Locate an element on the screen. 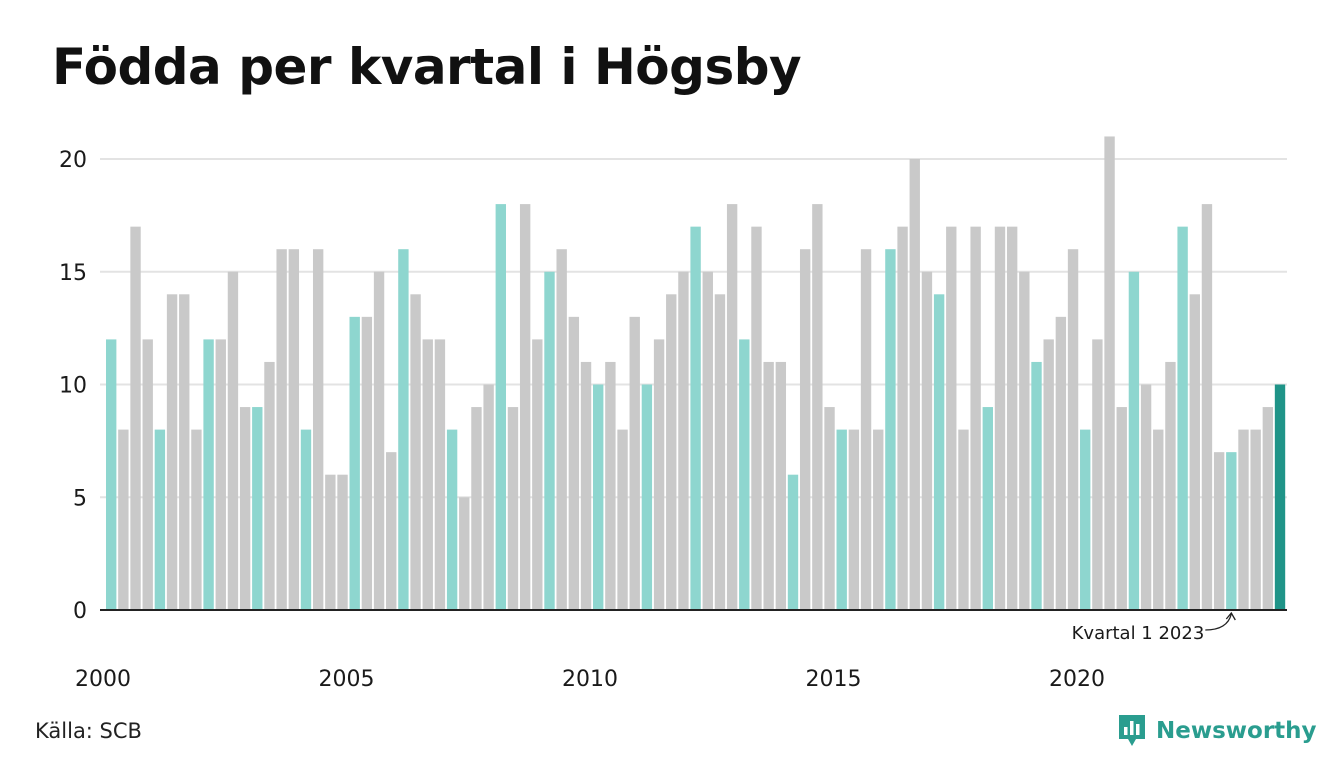 The image size is (1340, 780). y-tick-label: 10 is located at coordinates (73, 386).